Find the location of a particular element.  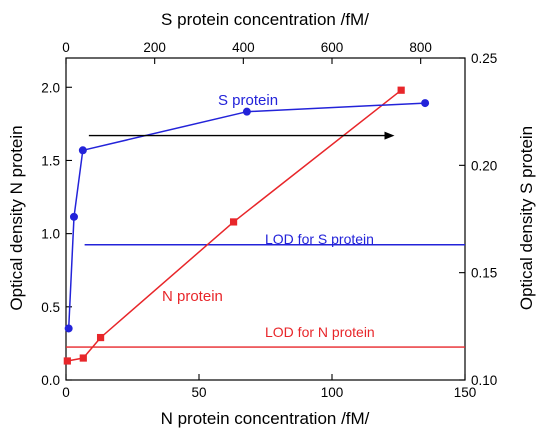

y-right-tick-label: 0.10 is located at coordinates (484, 380).